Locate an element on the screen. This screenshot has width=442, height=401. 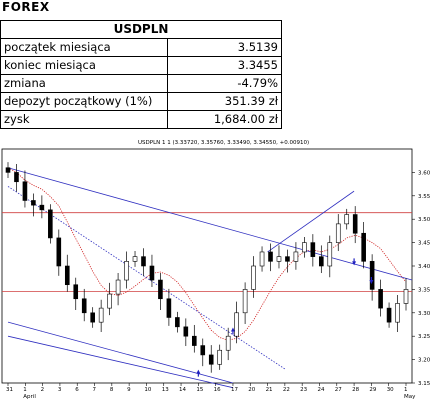
y-tick-label: 3.45 is located at coordinates (424, 244).